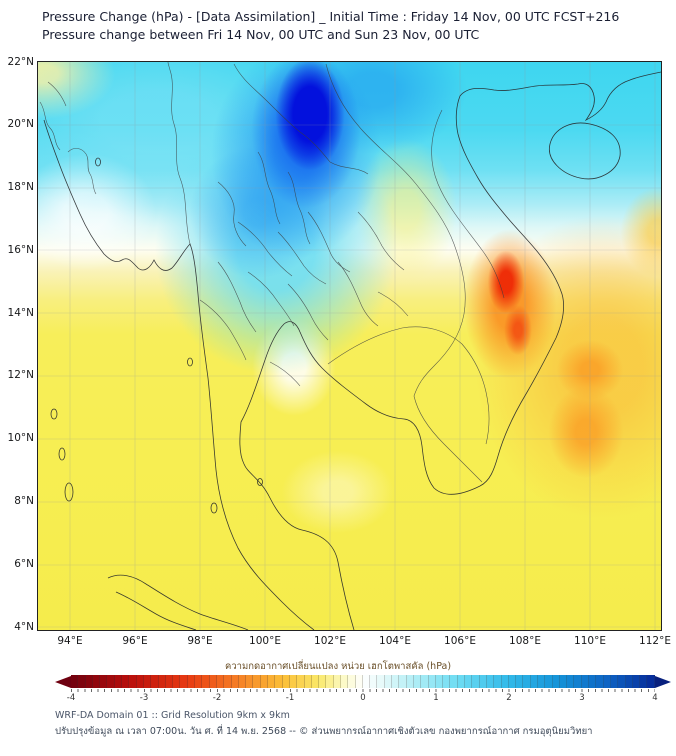 This screenshot has width=676, height=756. What do you see at coordinates (282, 113) in the screenshot?
I see `myanmar-laos-border` at bounding box center [282, 113].